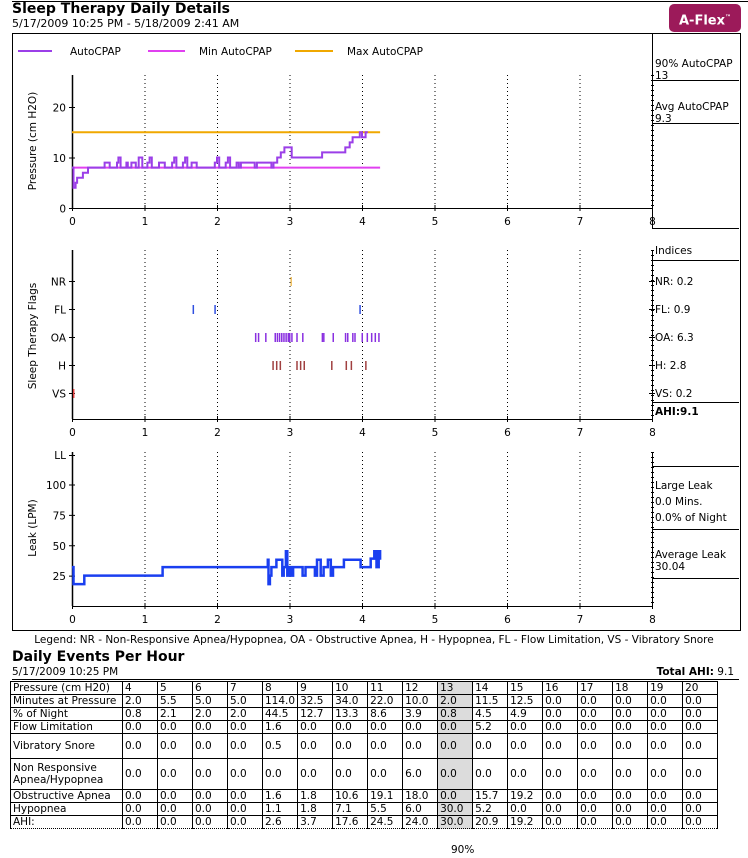 The image size is (748, 858). What do you see at coordinates (121, 9) in the screenshot?
I see `page-title: Sleep Therapy Daily Details` at bounding box center [121, 9].